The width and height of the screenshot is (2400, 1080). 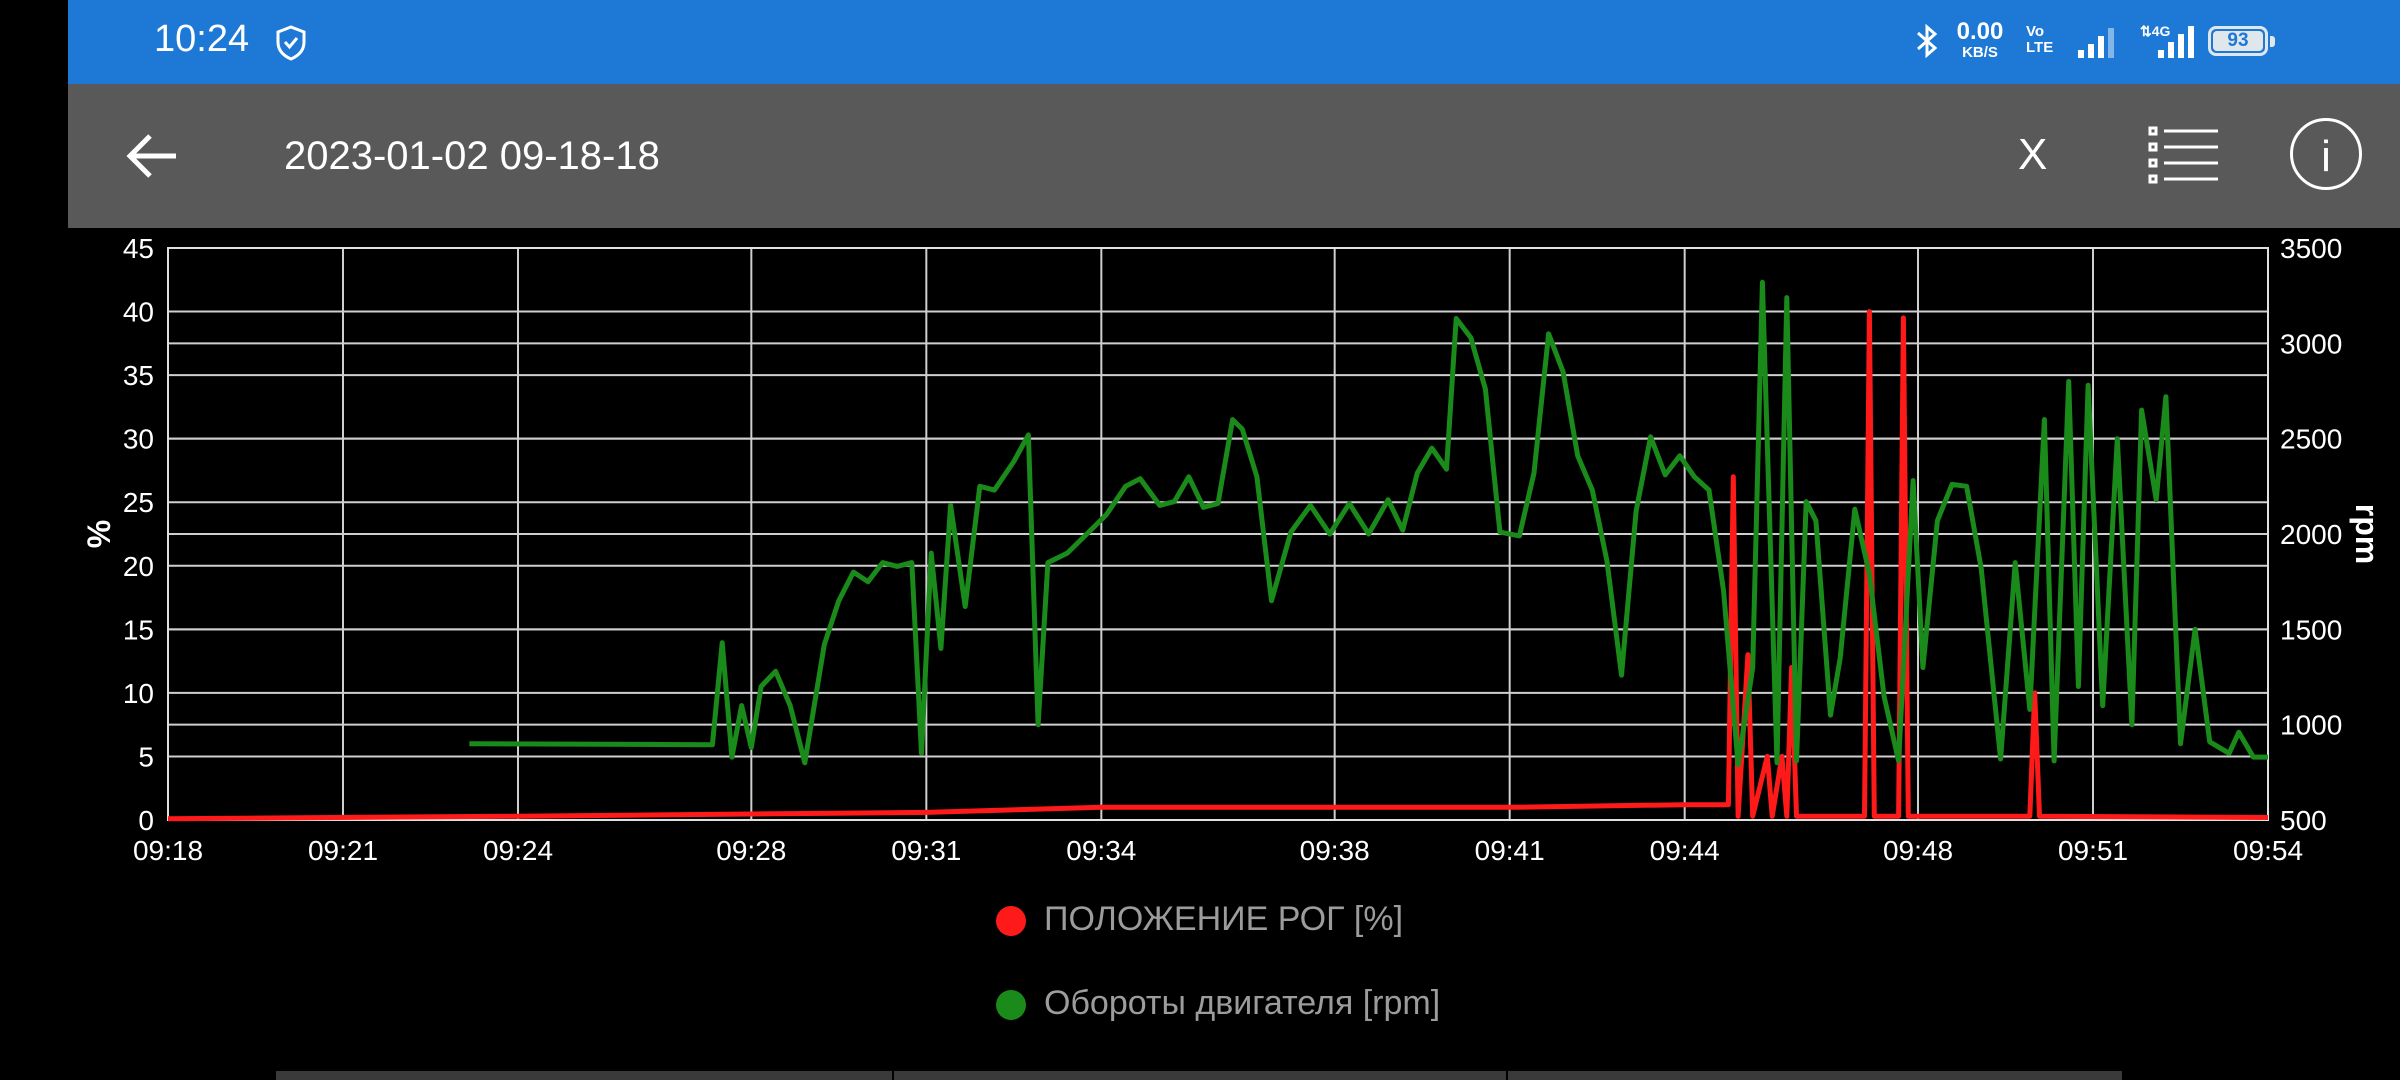 What do you see at coordinates (2096, 43) in the screenshot?
I see `signal-icon` at bounding box center [2096, 43].